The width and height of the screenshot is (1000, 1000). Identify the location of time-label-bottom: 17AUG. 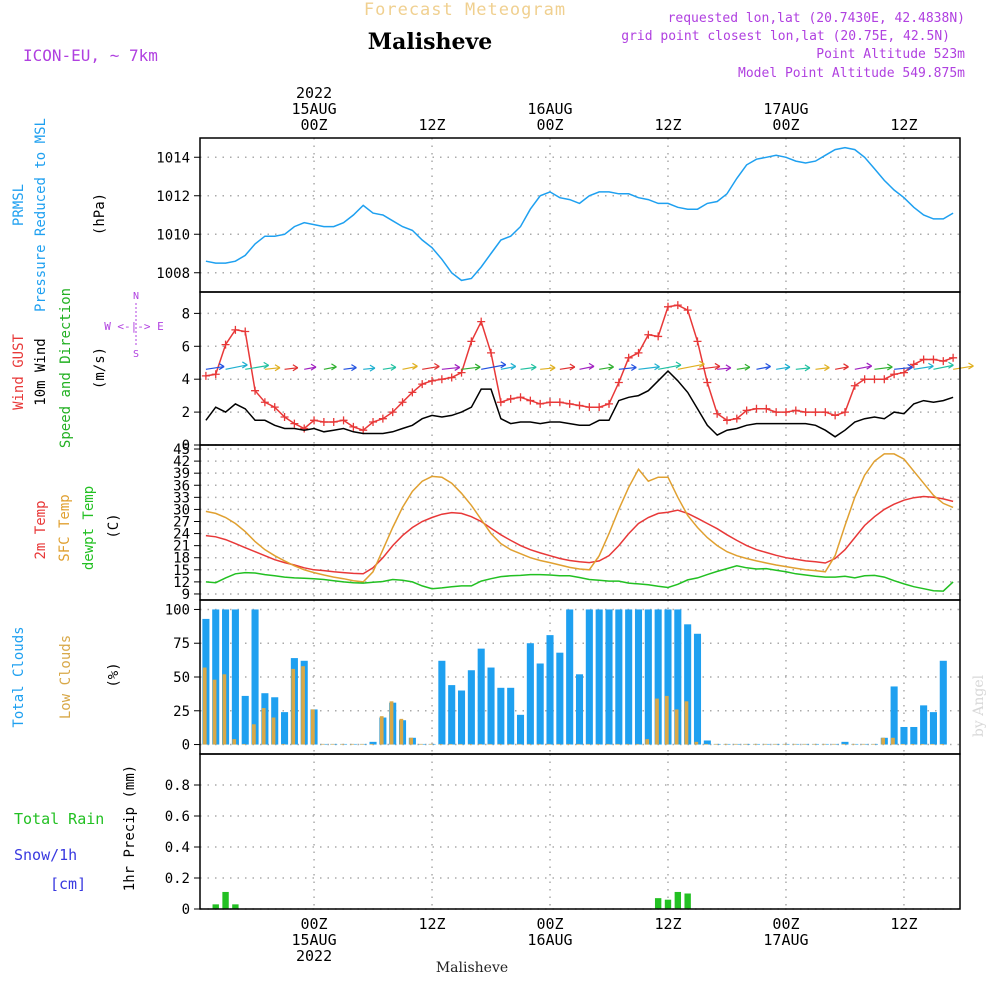
(785, 940).